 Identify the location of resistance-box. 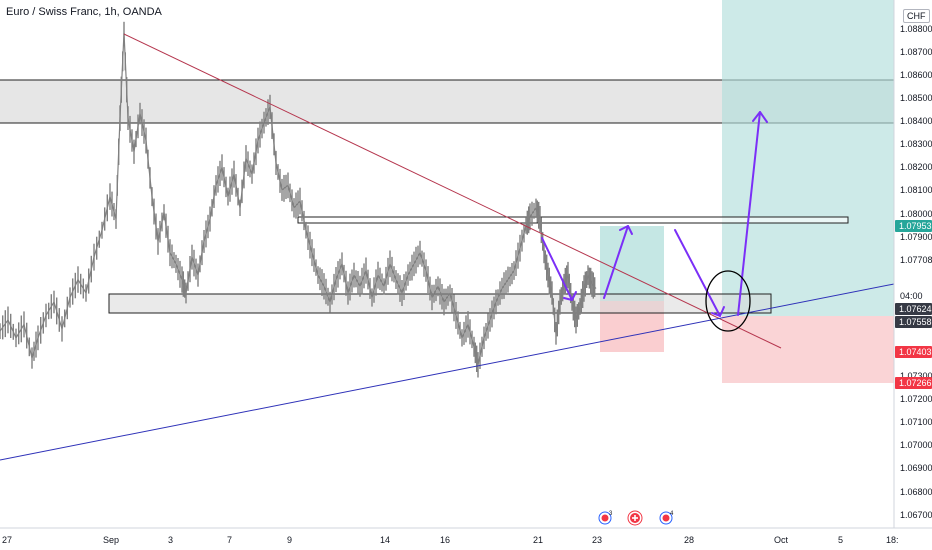
(573, 220).